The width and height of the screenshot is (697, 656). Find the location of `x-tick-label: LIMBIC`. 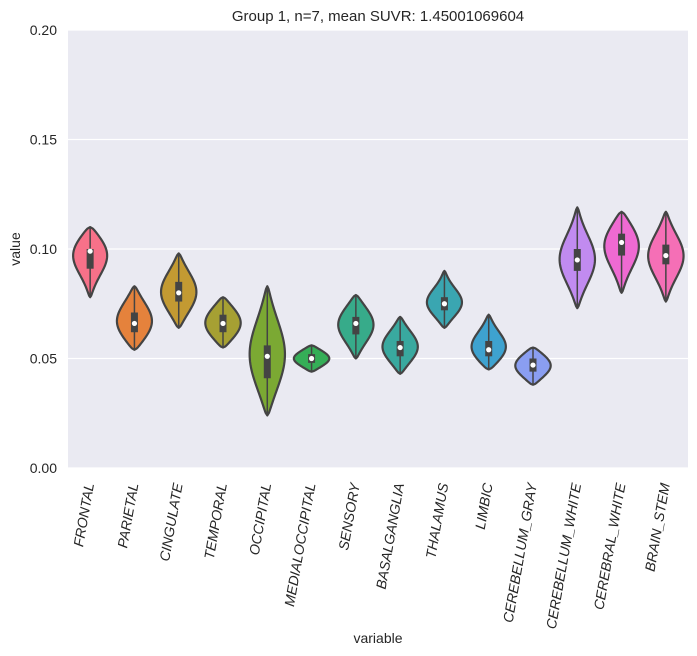

x-tick-label: LIMBIC is located at coordinates (484, 506).